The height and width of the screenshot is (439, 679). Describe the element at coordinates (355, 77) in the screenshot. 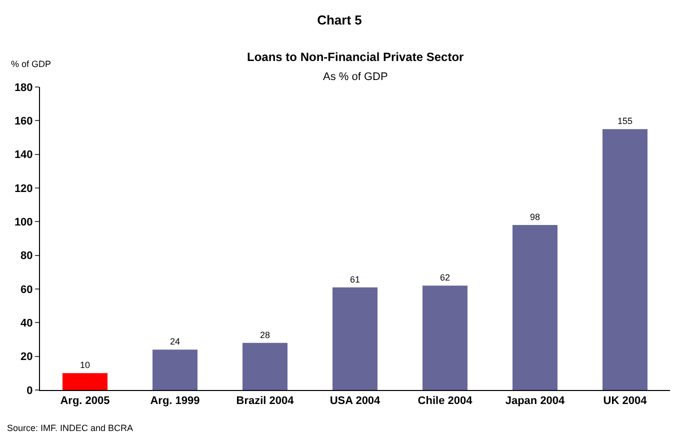

I see `text: As % of GDP` at that location.